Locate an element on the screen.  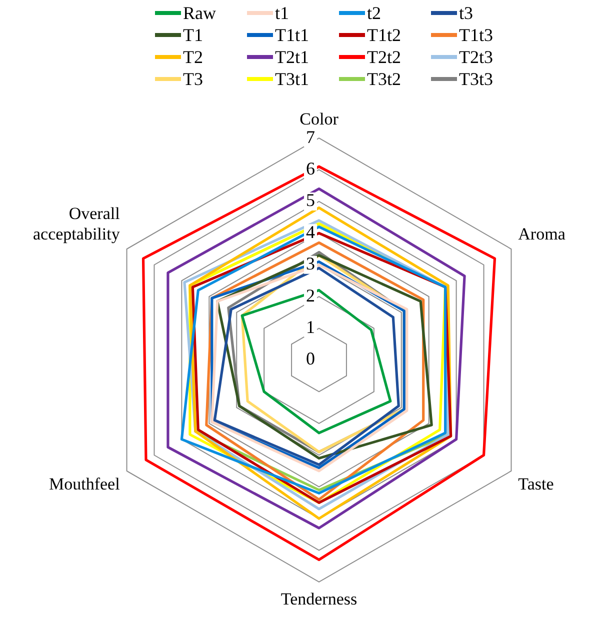
legend-label: t1 is located at coordinates (282, 13).